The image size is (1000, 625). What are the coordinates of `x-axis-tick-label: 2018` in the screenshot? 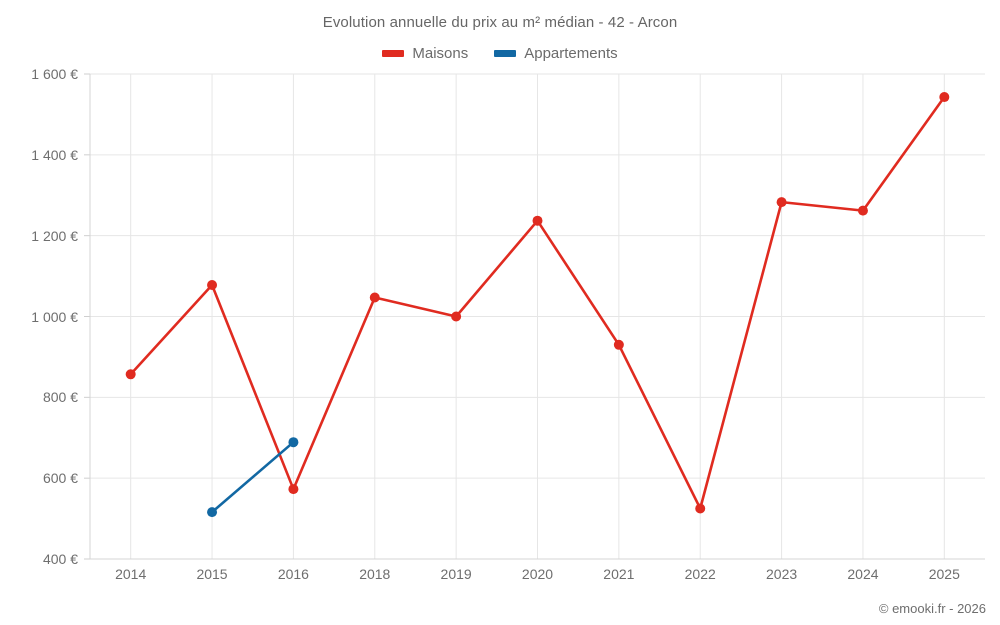 It's located at (375, 574).